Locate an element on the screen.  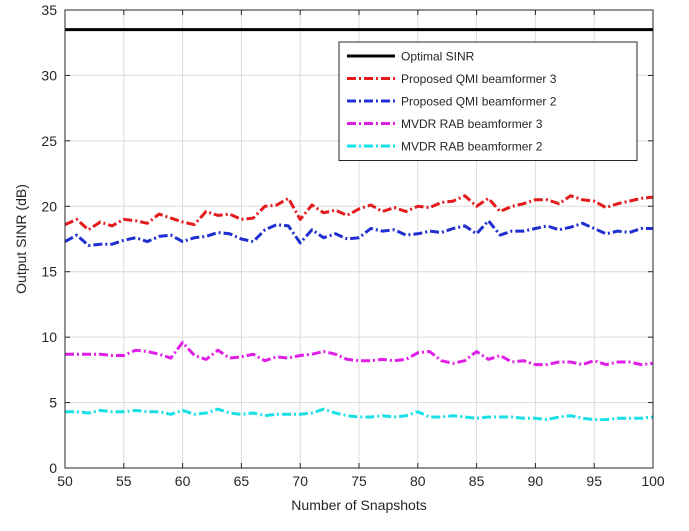
legend-label: Optimal SINR is located at coordinates (438, 57).